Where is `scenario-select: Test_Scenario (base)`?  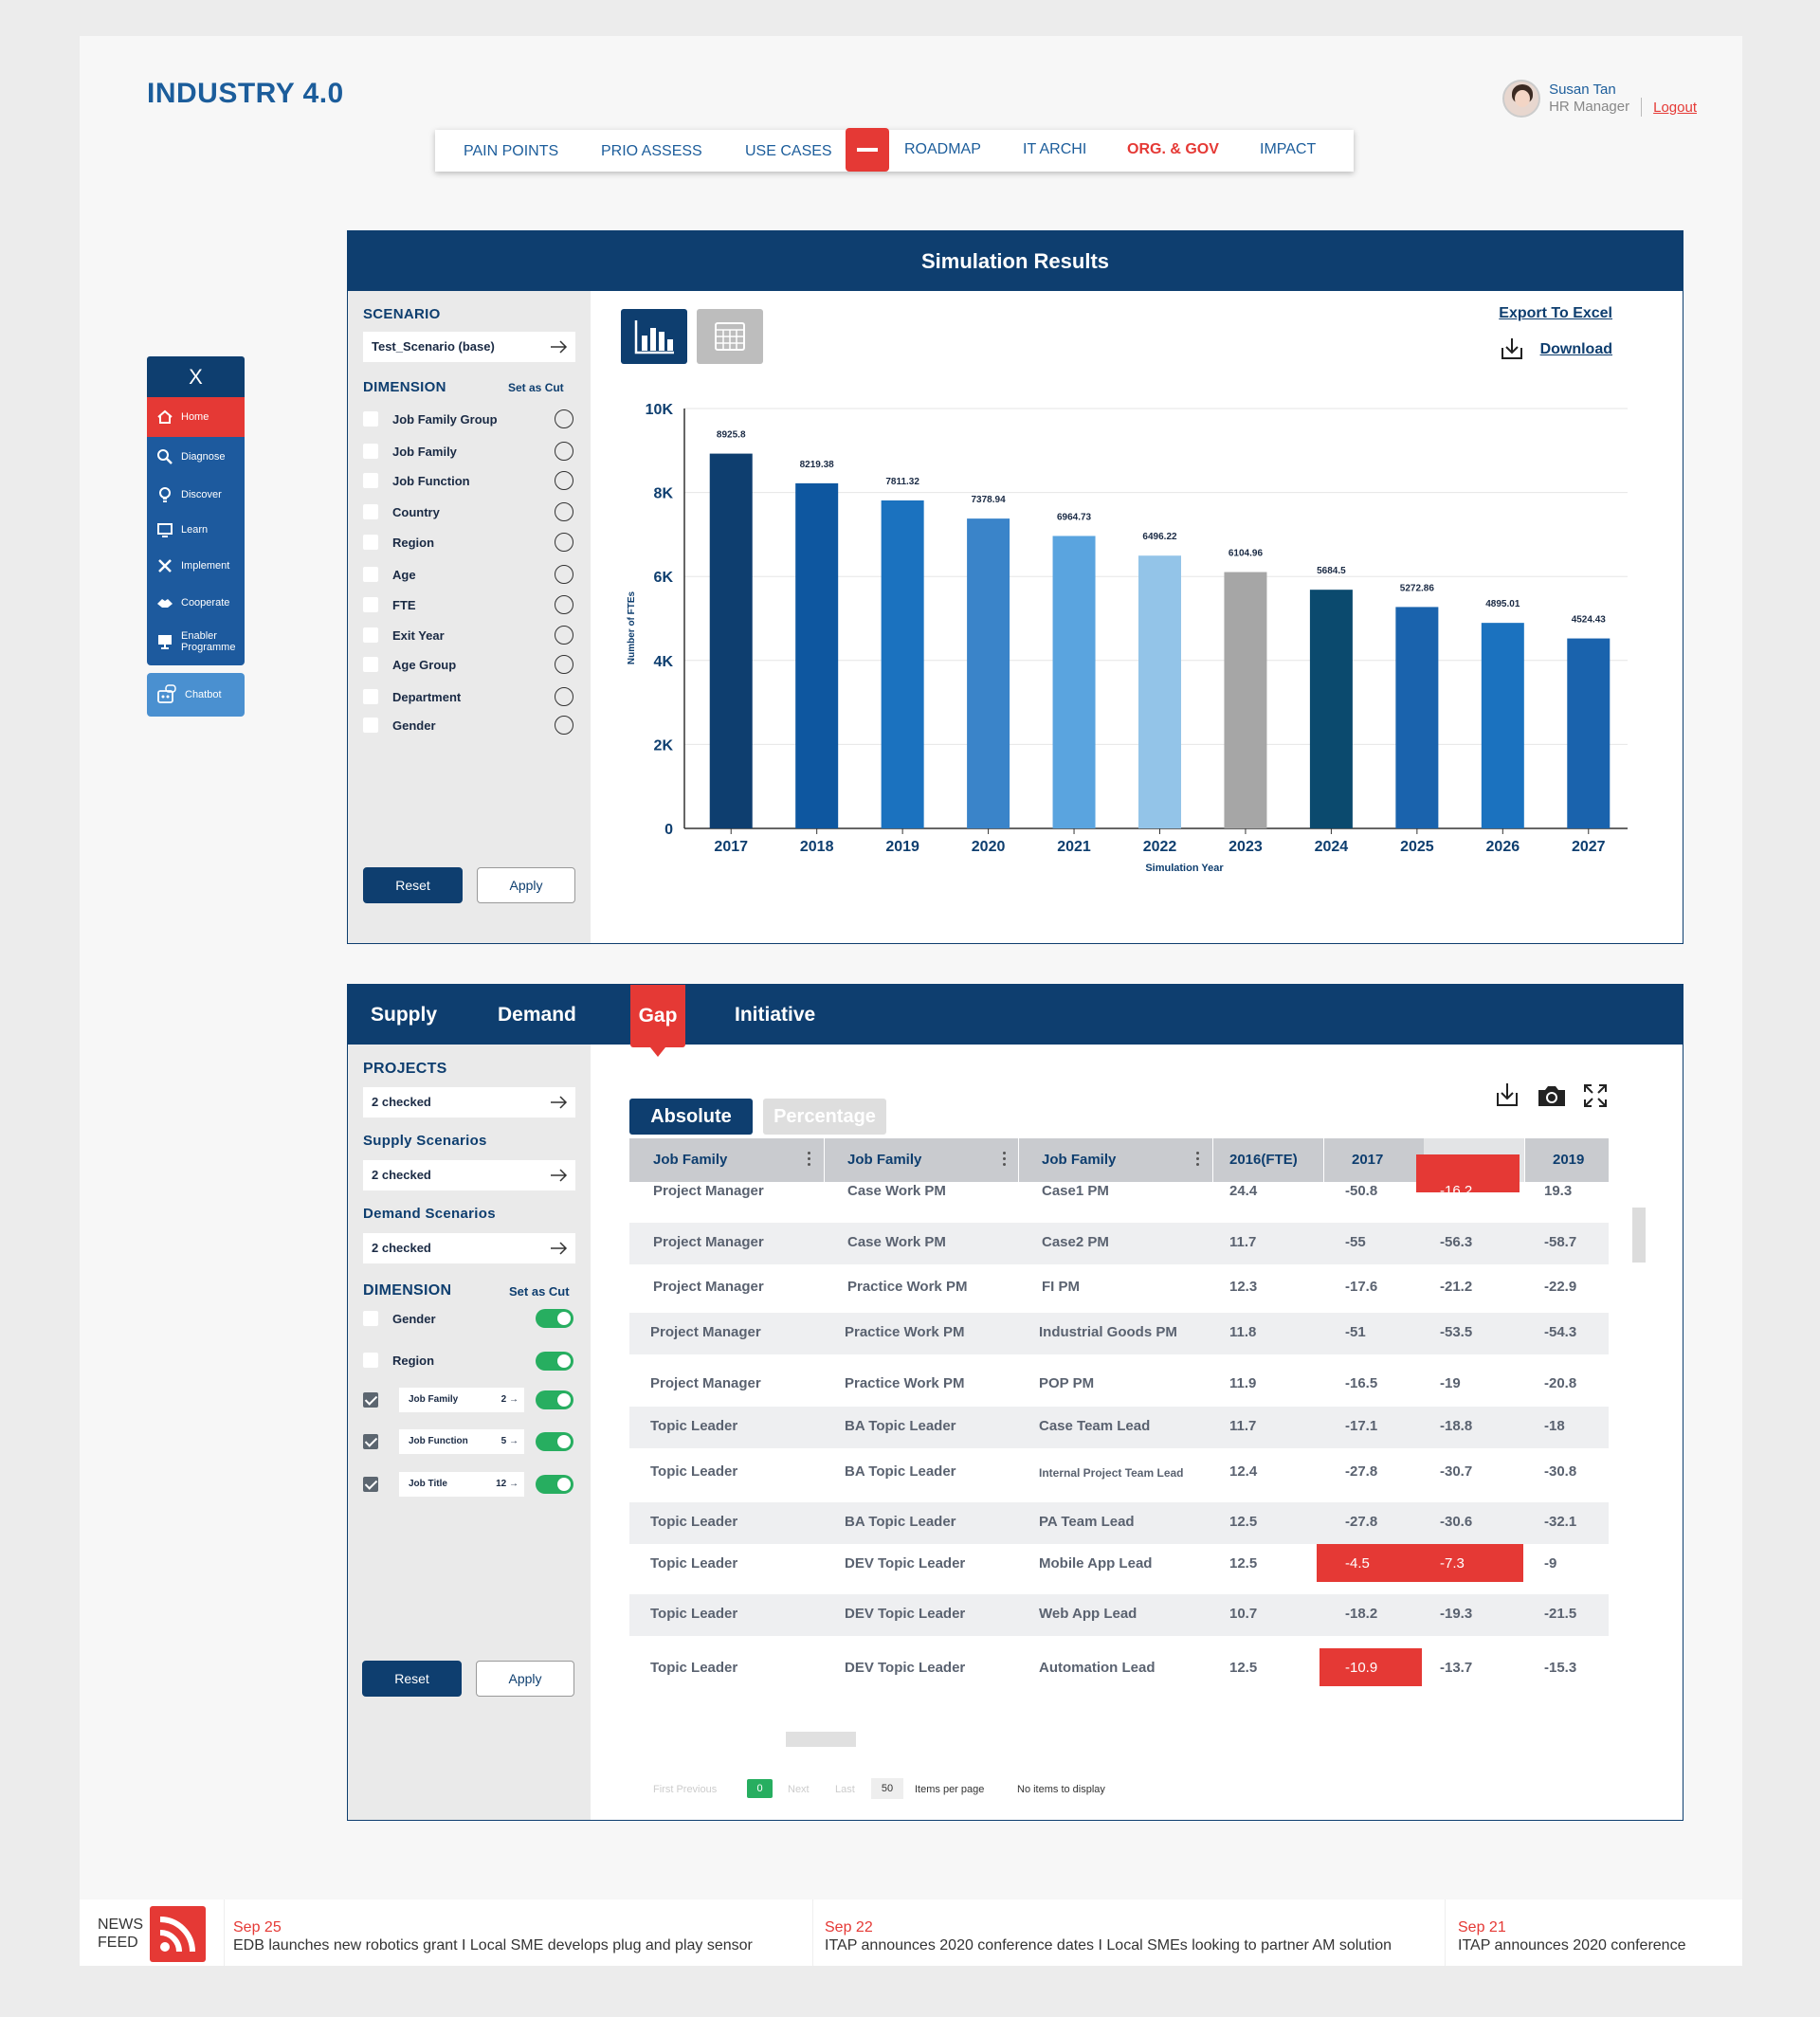
scenario-select: Test_Scenario (base) is located at coordinates (469, 347).